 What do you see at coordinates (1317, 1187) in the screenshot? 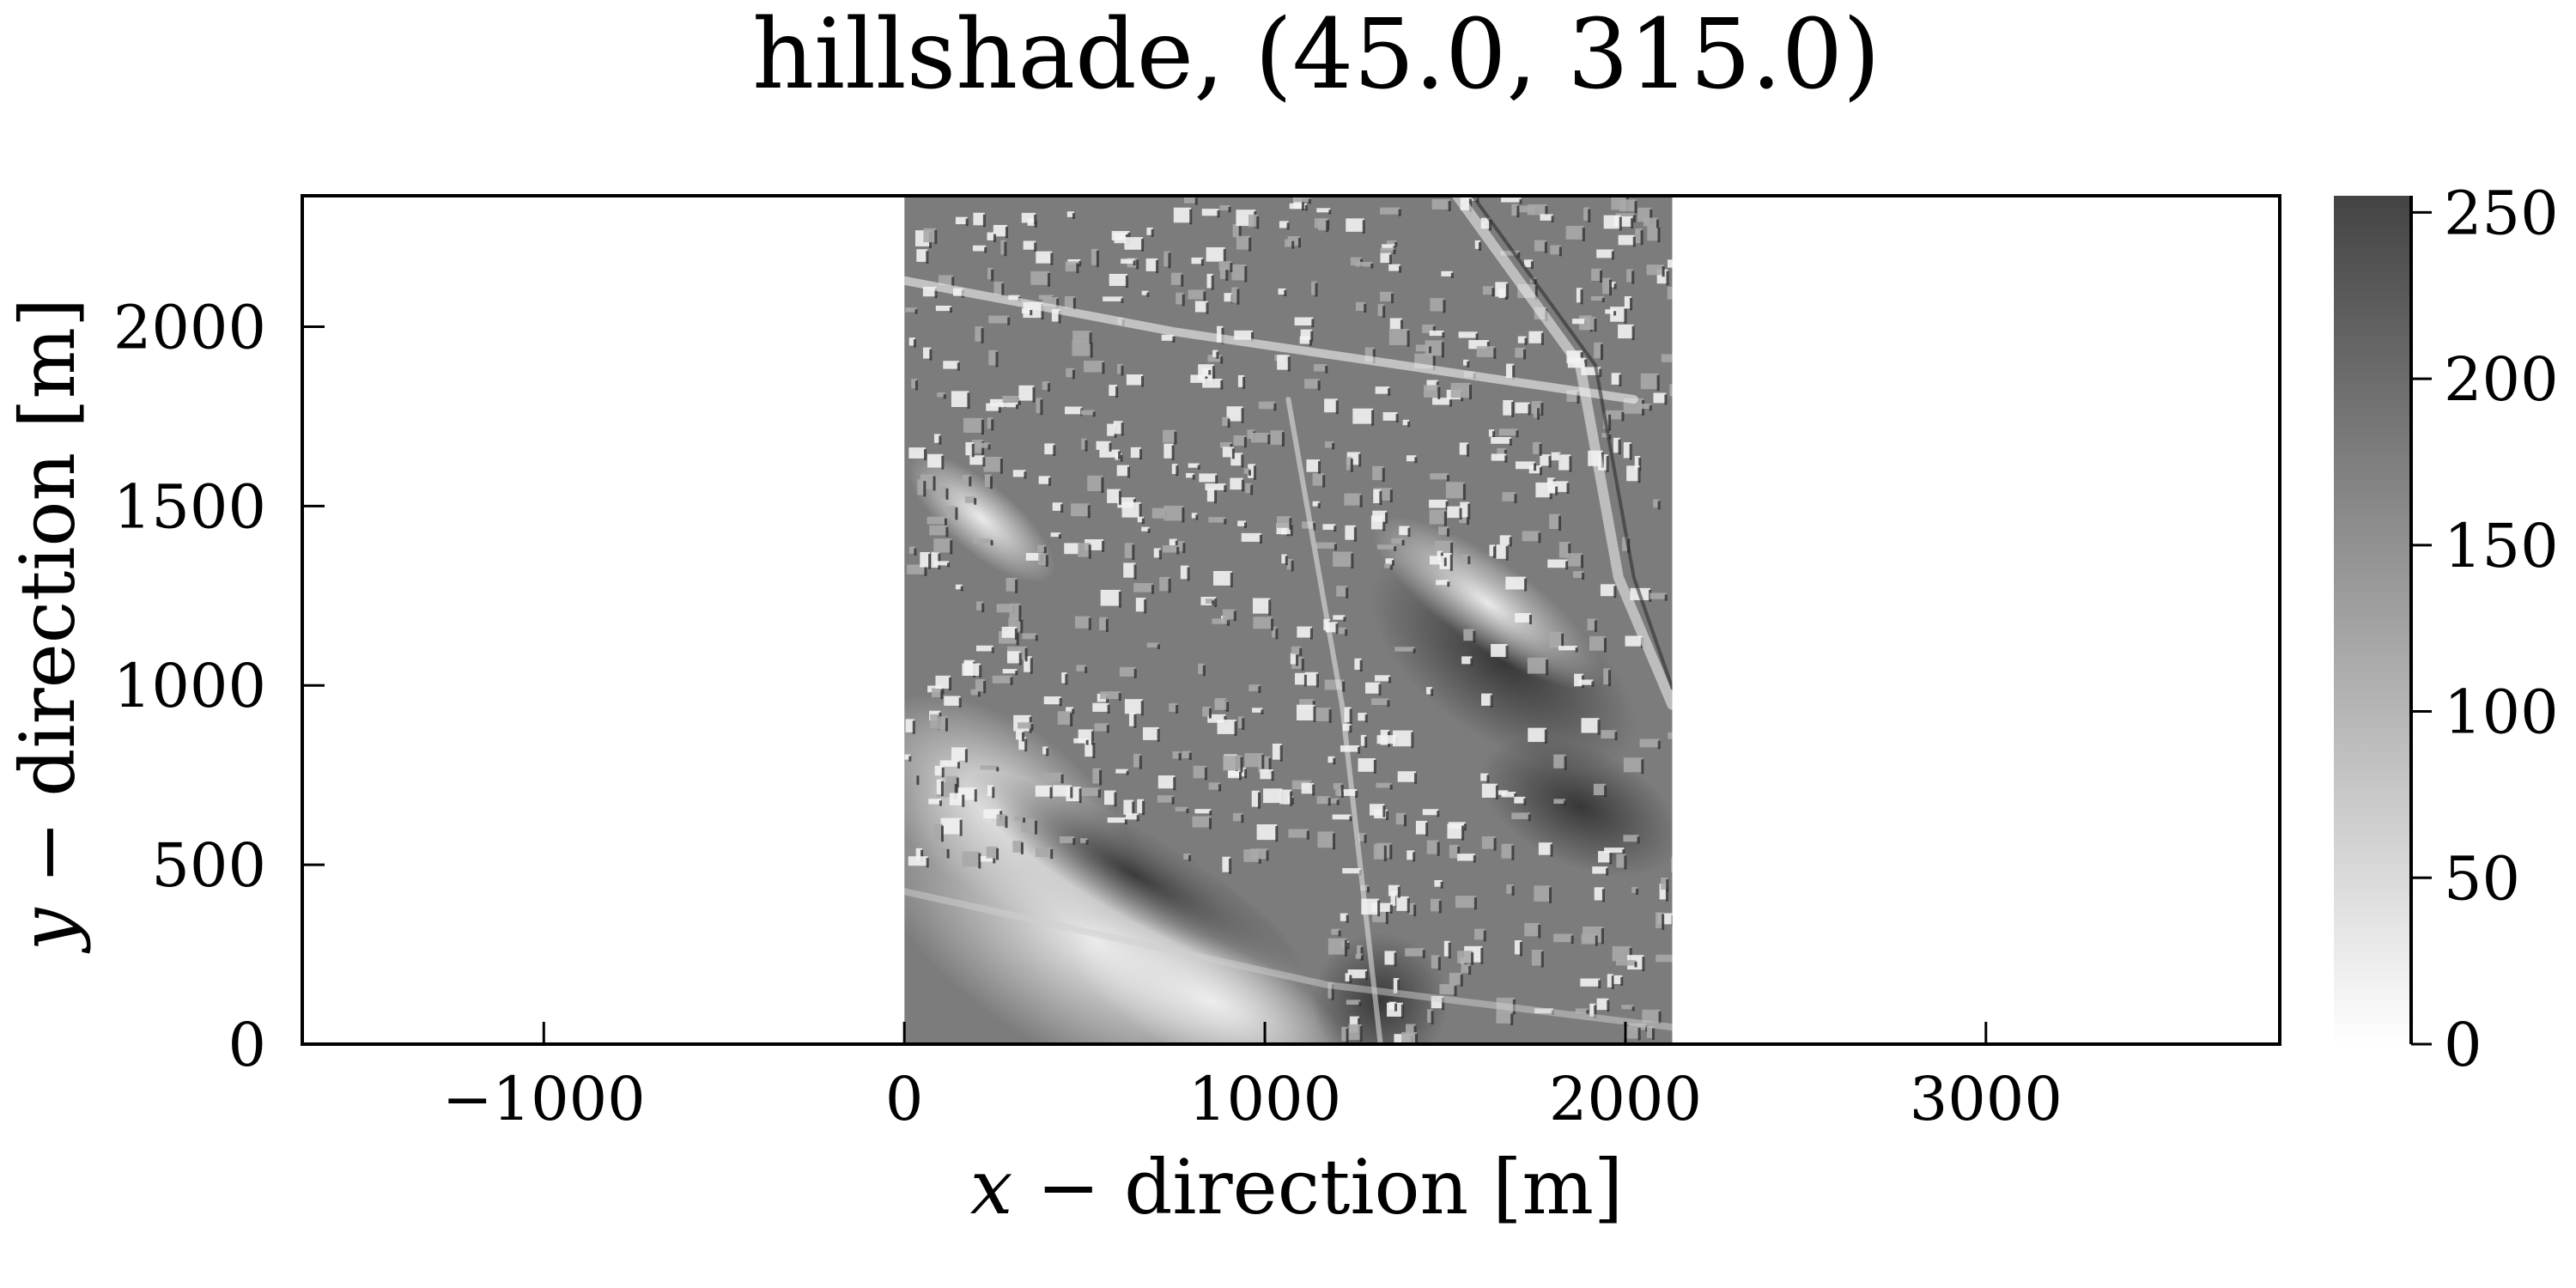
I see `x-axis-label-rest: − direction [m]` at bounding box center [1317, 1187].